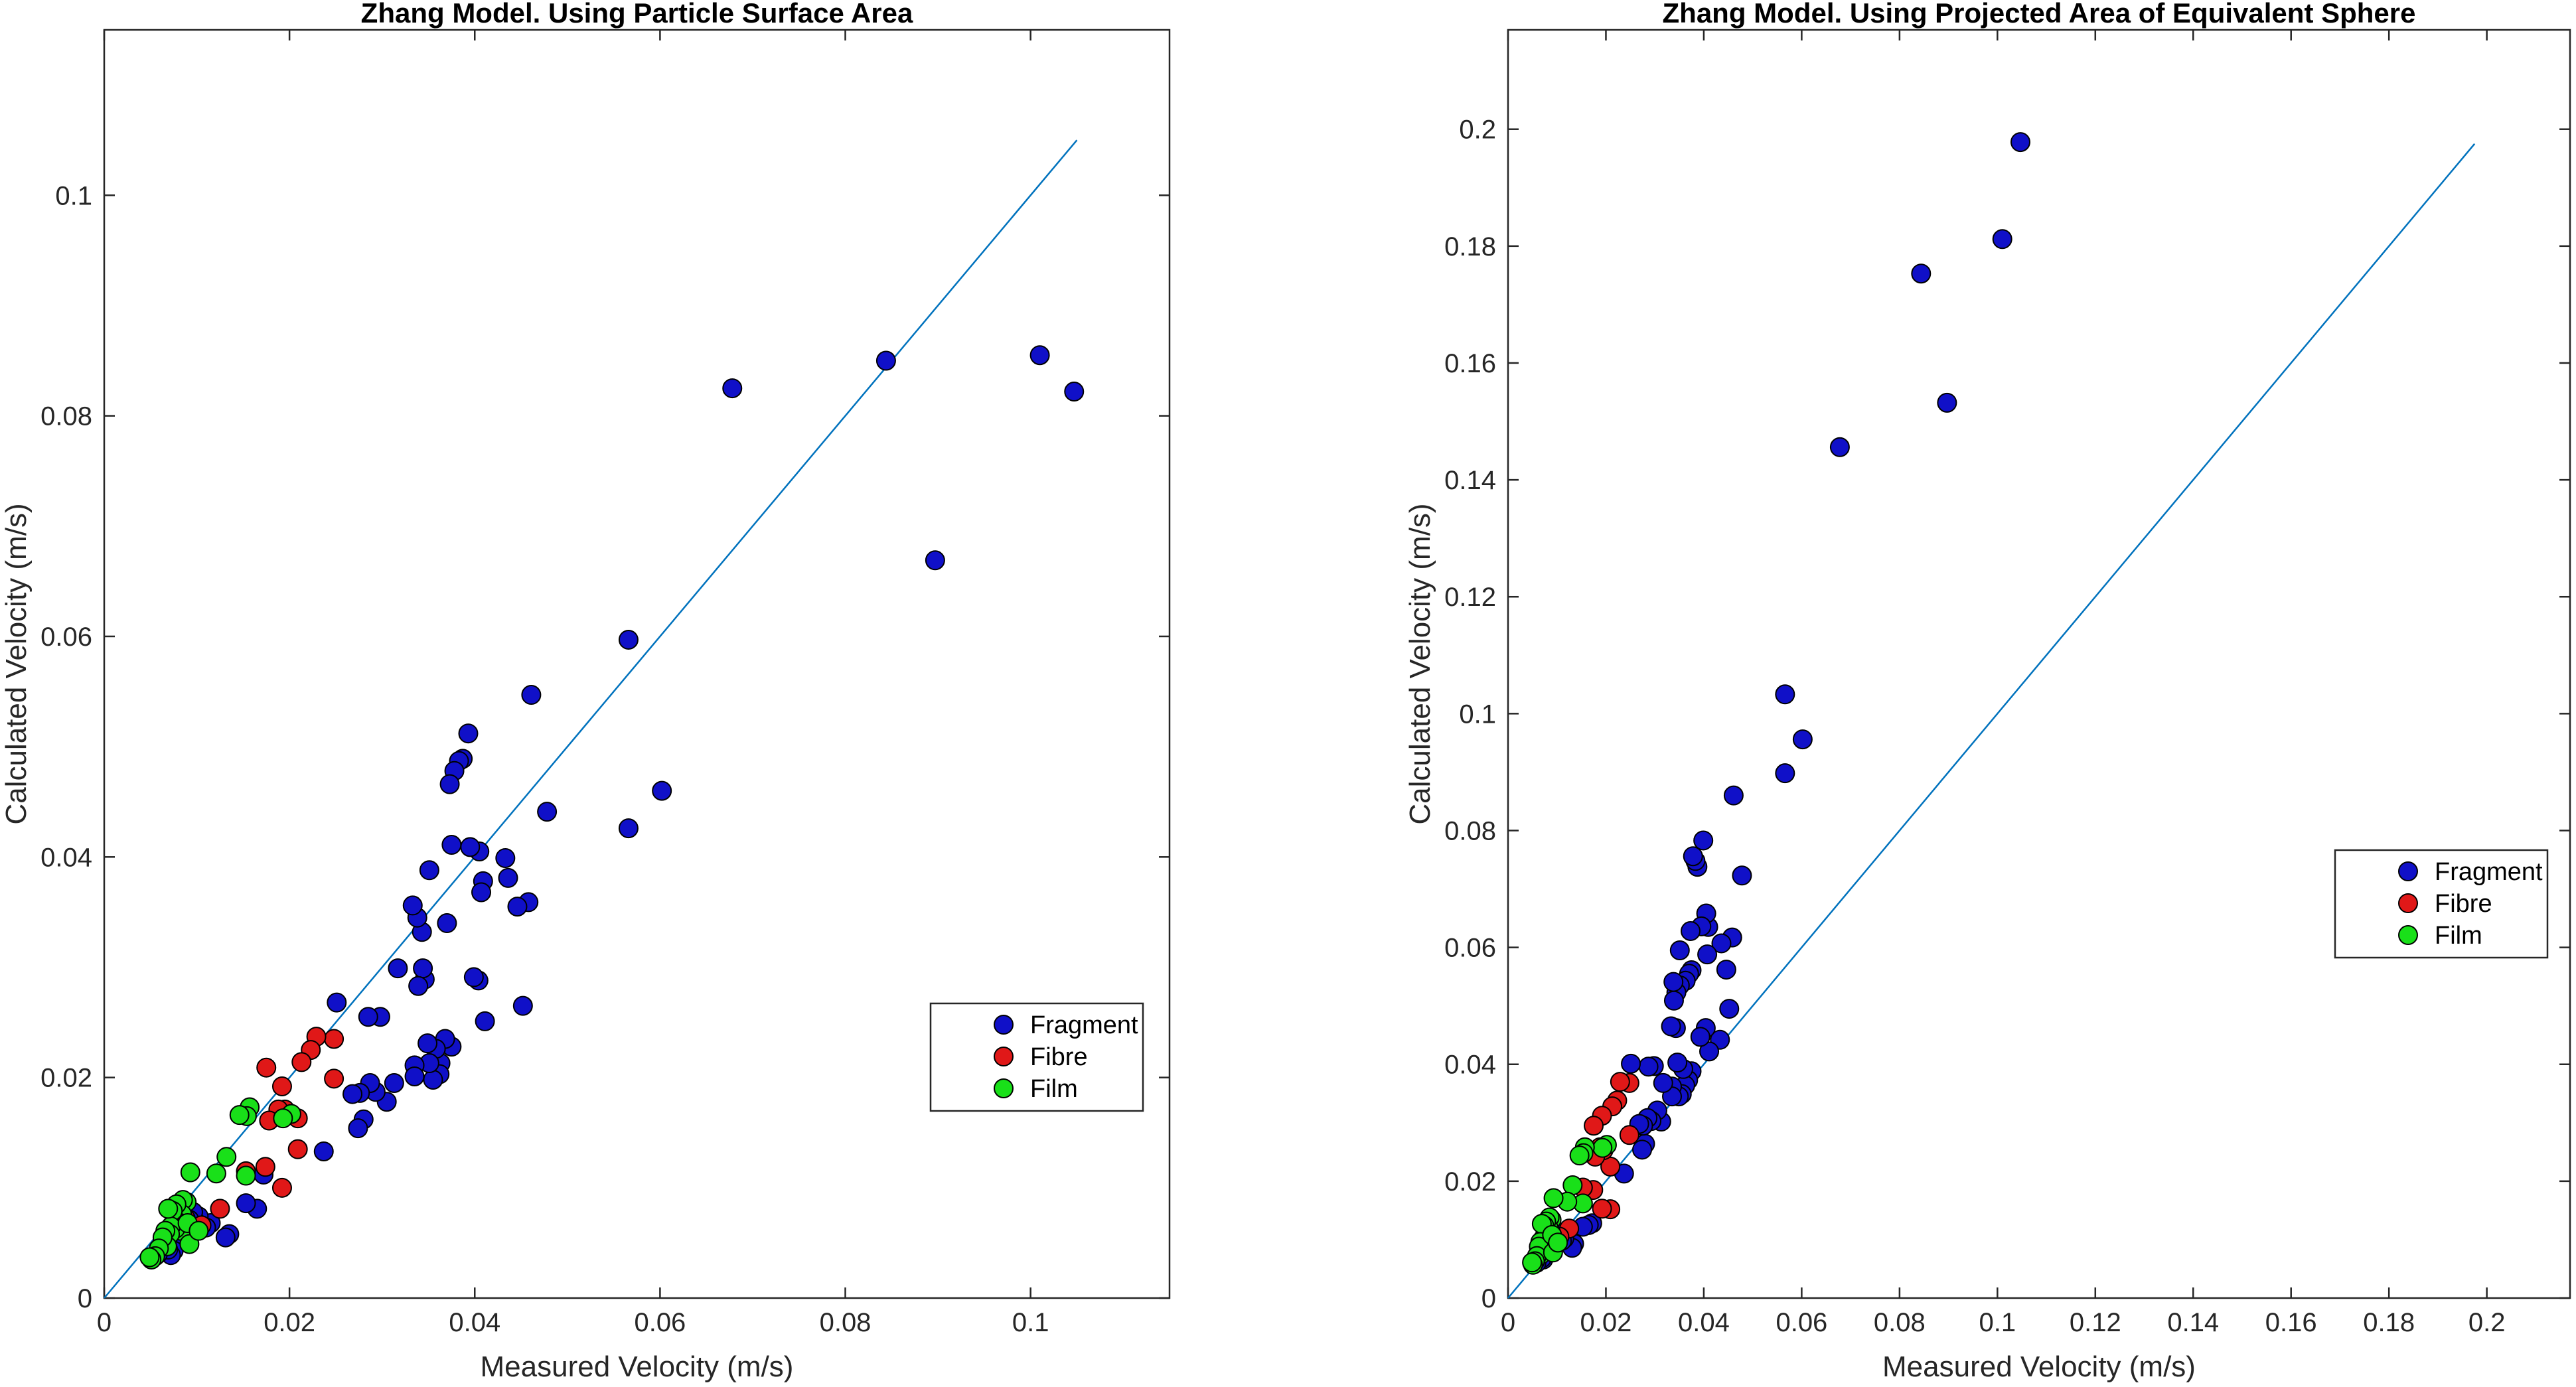 Image resolution: width=2576 pixels, height=1387 pixels. I want to click on legend-label-film: Film, so click(1054, 1089).